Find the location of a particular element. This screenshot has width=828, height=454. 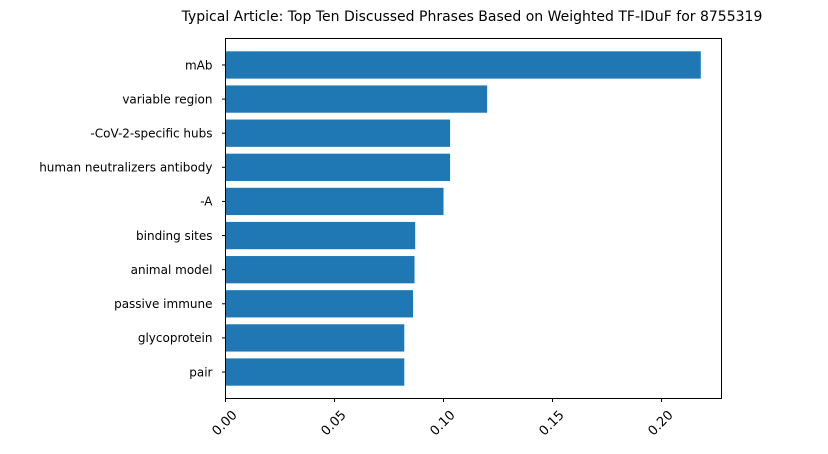

y-tick-label: -A is located at coordinates (206, 202).